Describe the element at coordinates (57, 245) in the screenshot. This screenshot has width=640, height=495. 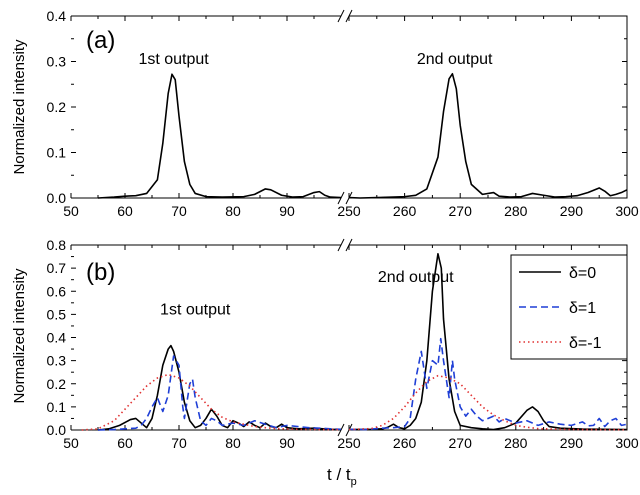
I see `y-tick-label: 0.8` at that location.